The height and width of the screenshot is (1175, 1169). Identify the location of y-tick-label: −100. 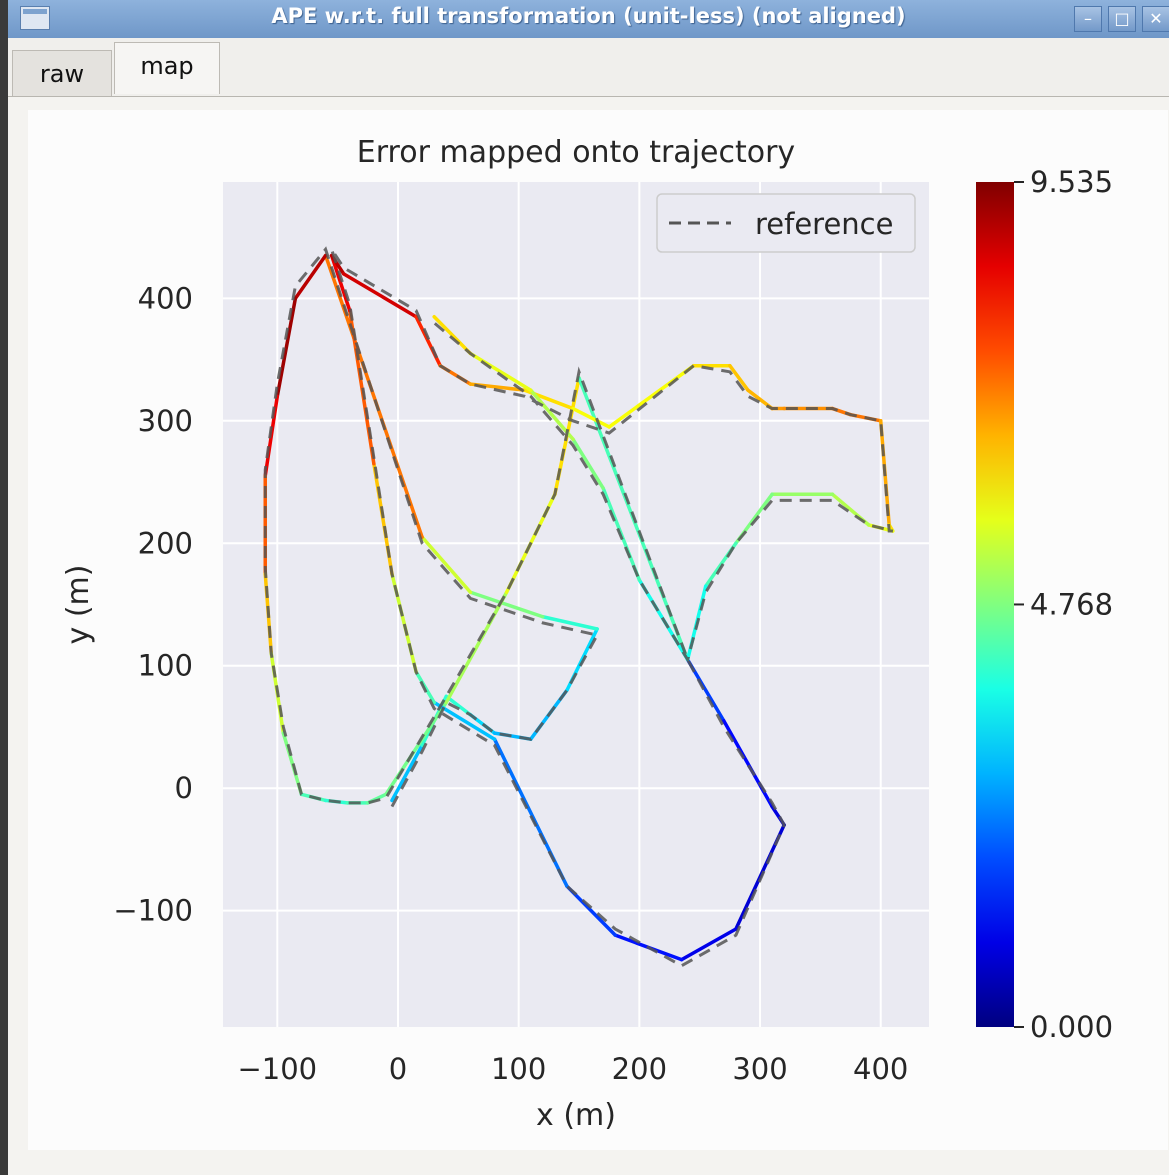
(153, 911).